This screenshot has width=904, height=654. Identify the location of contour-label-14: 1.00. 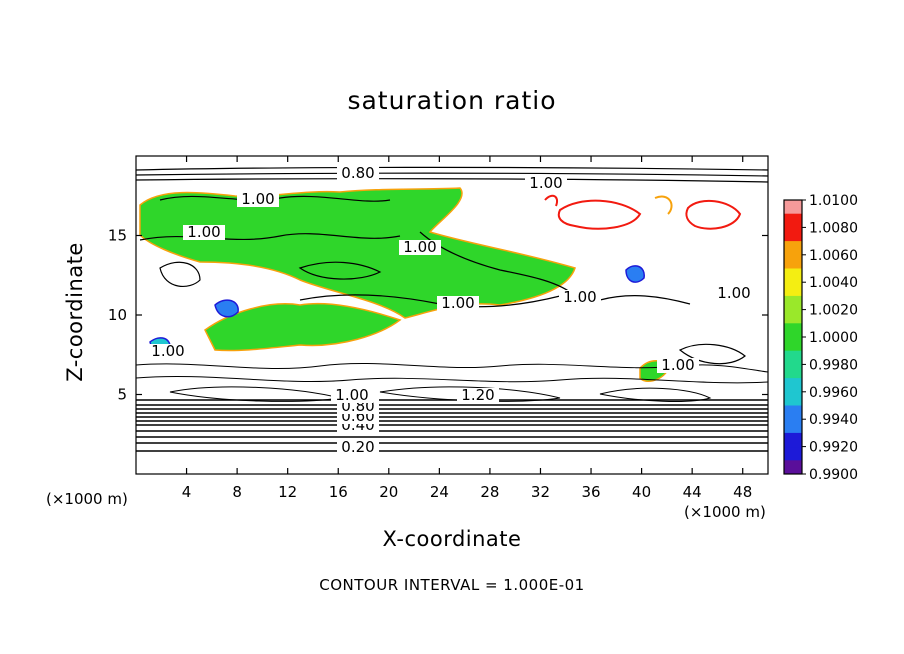
(677, 365).